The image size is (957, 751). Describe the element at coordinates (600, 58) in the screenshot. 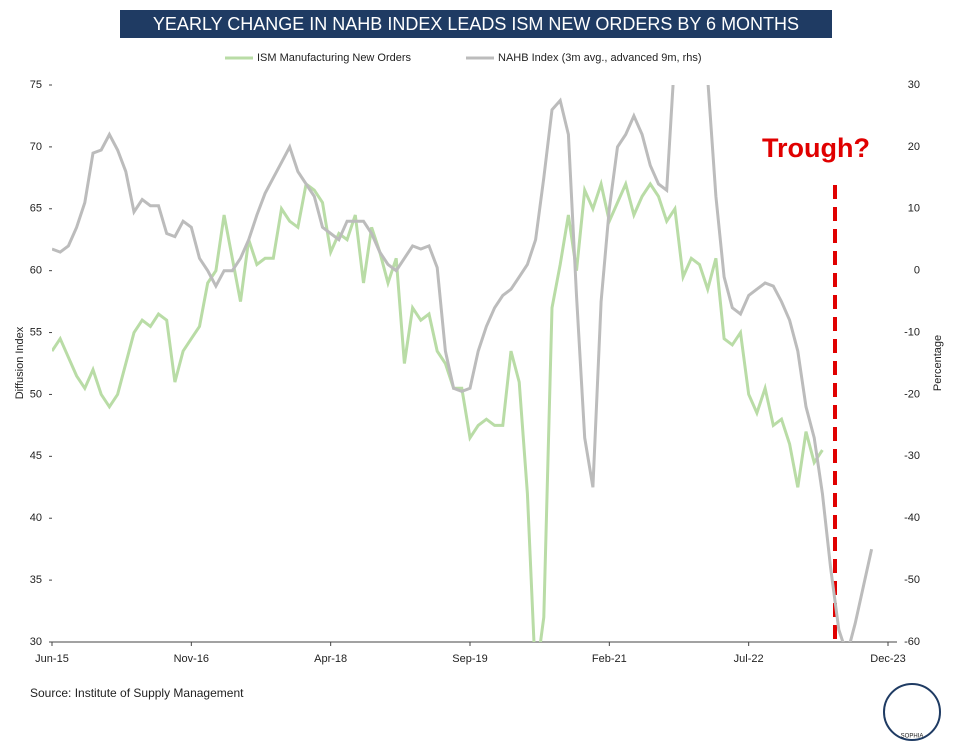

I see `legend-label: NAHB Index (3m avg., advanced 9m, rhs)` at that location.